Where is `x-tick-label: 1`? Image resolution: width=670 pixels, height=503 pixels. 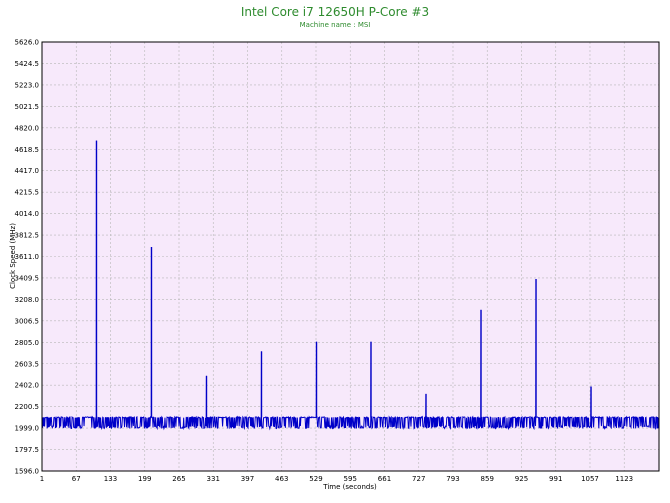 x-tick-label: 1 is located at coordinates (42, 479).